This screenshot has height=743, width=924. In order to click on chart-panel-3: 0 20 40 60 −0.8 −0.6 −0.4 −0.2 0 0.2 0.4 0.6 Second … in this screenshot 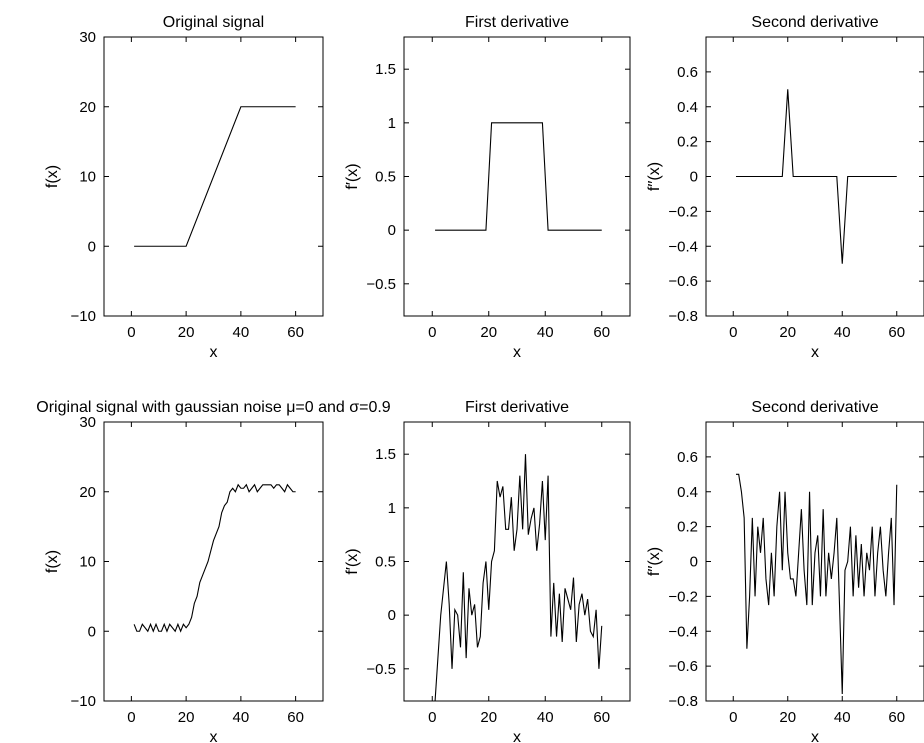, I will do `click(785, 187)`.